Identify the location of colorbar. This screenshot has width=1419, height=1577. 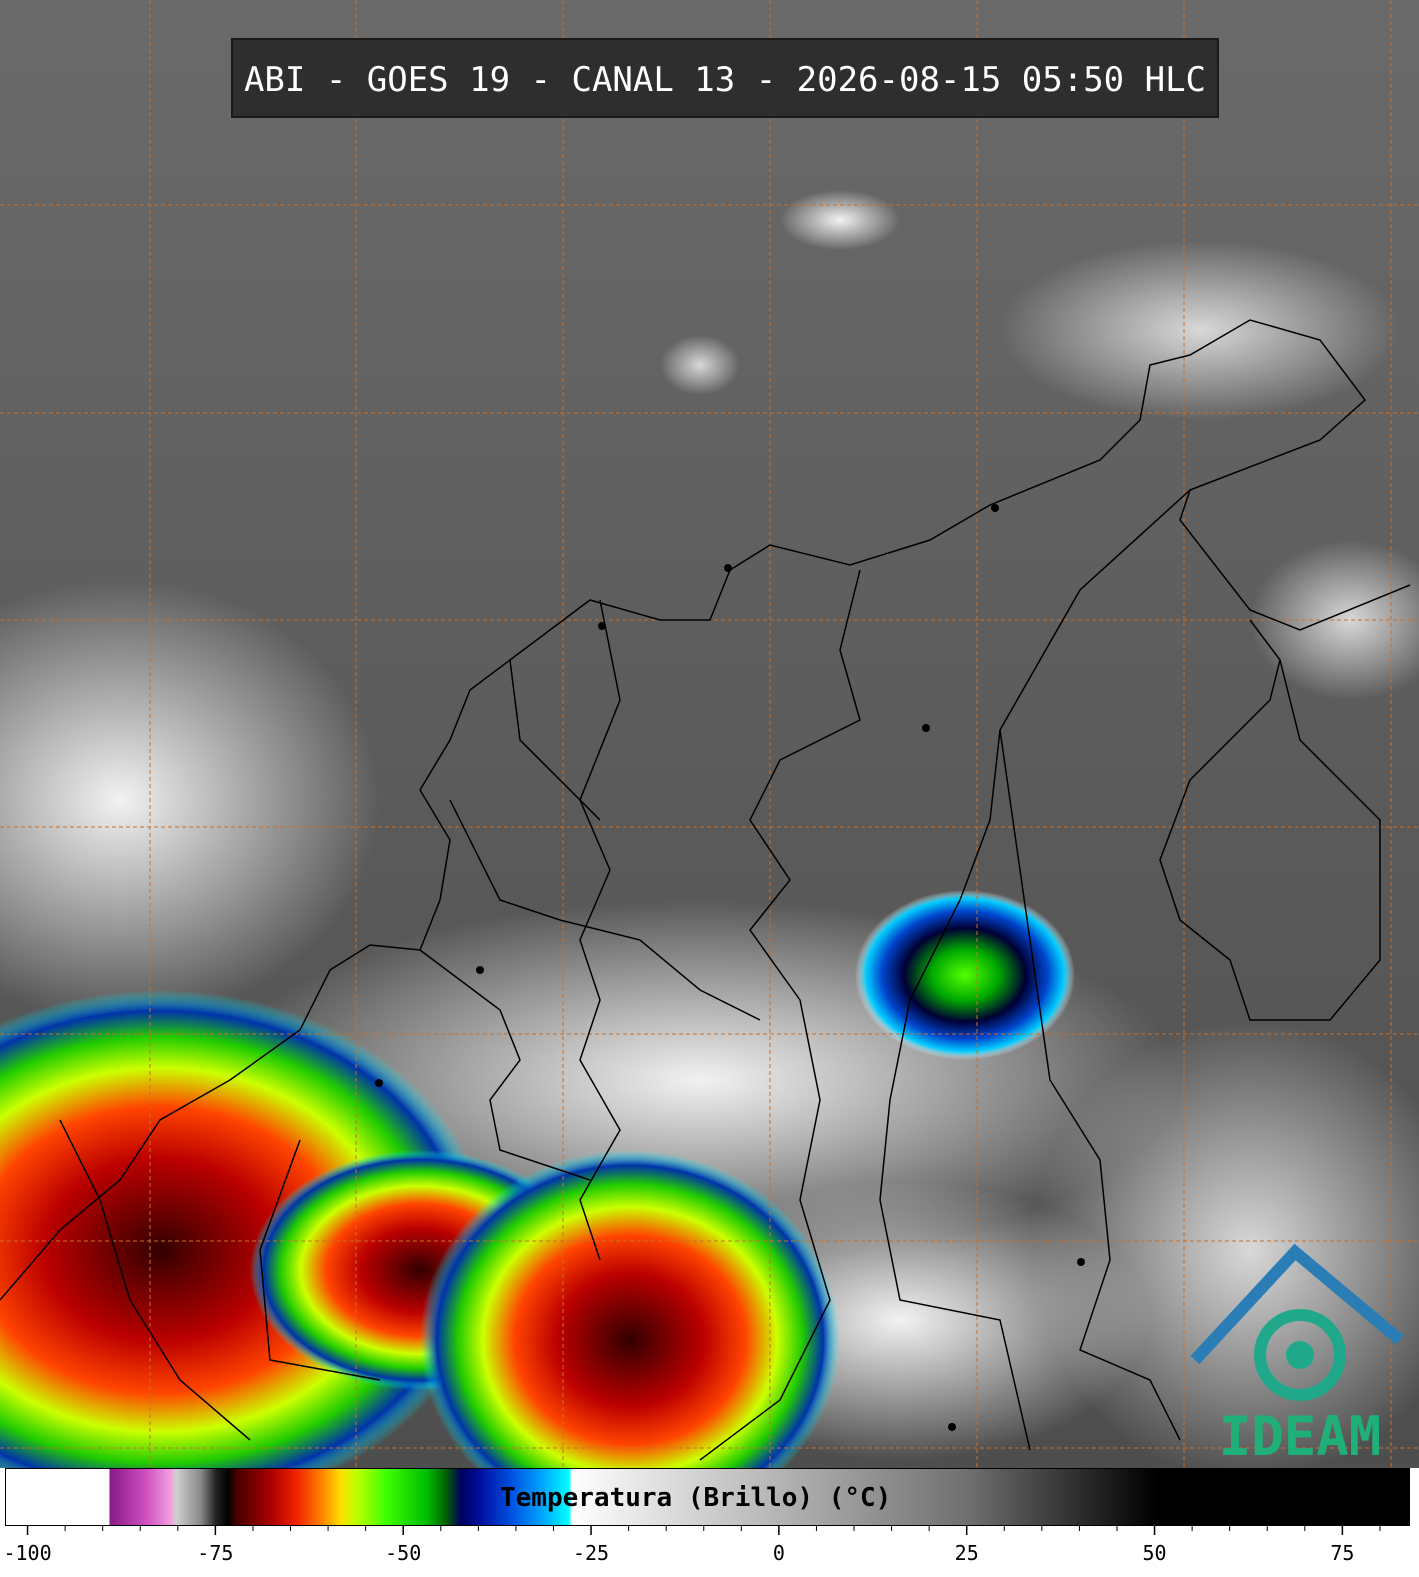
(707, 1497).